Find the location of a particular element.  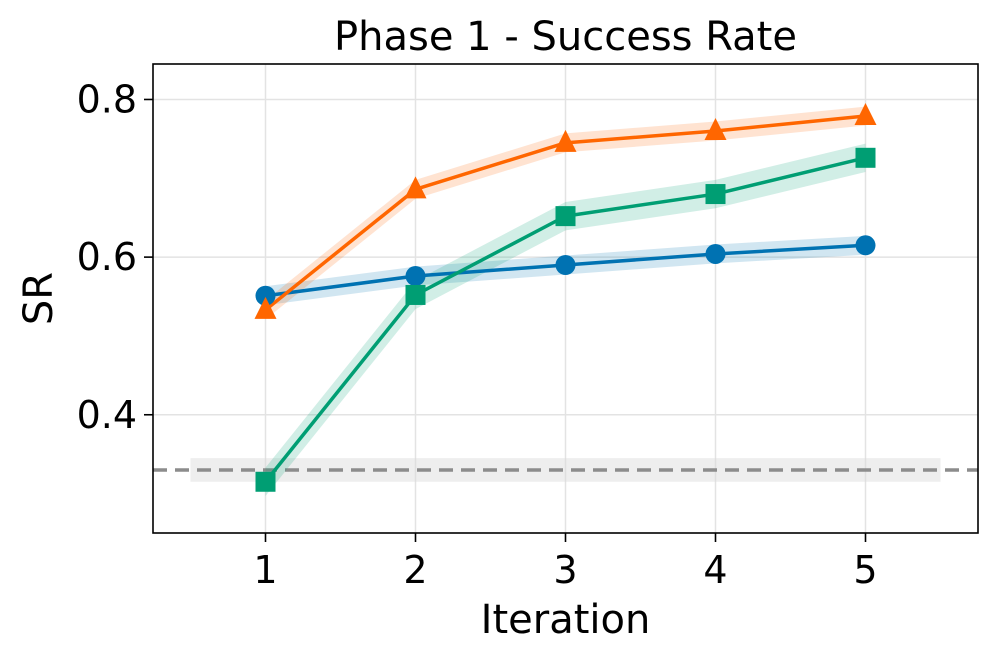

x-axis-label: Iteration is located at coordinates (566, 620).